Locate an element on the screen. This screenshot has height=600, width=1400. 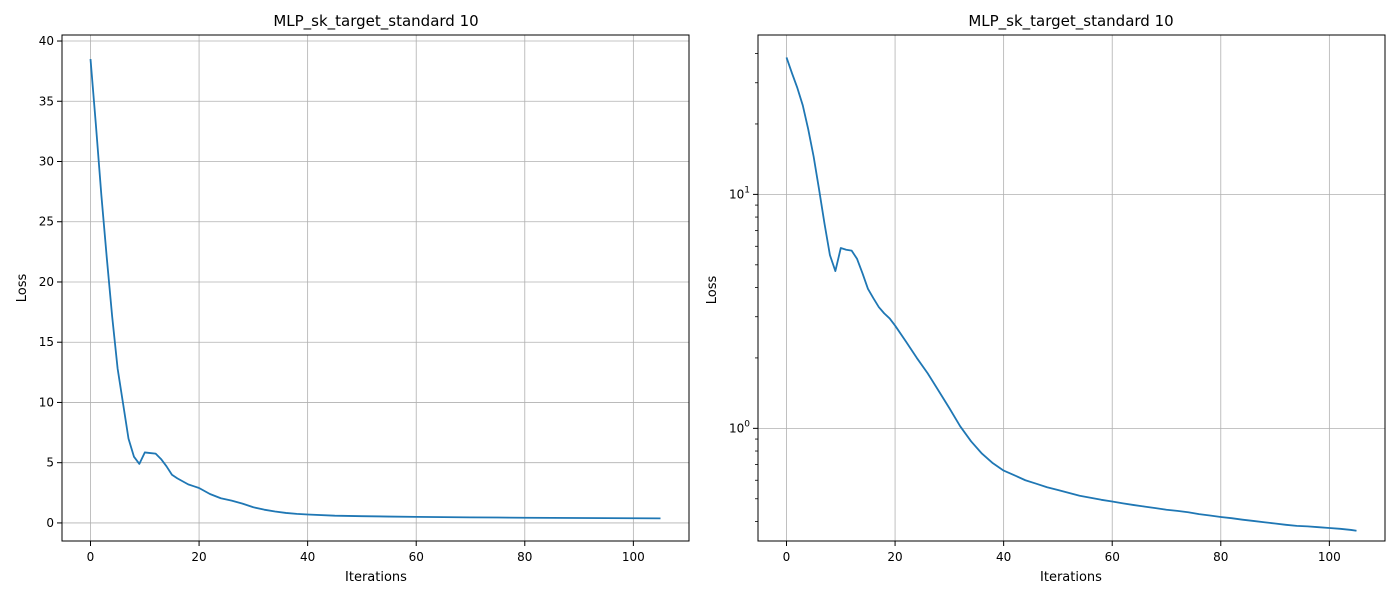
y-tick-label: 0 is located at coordinates (50, 523).